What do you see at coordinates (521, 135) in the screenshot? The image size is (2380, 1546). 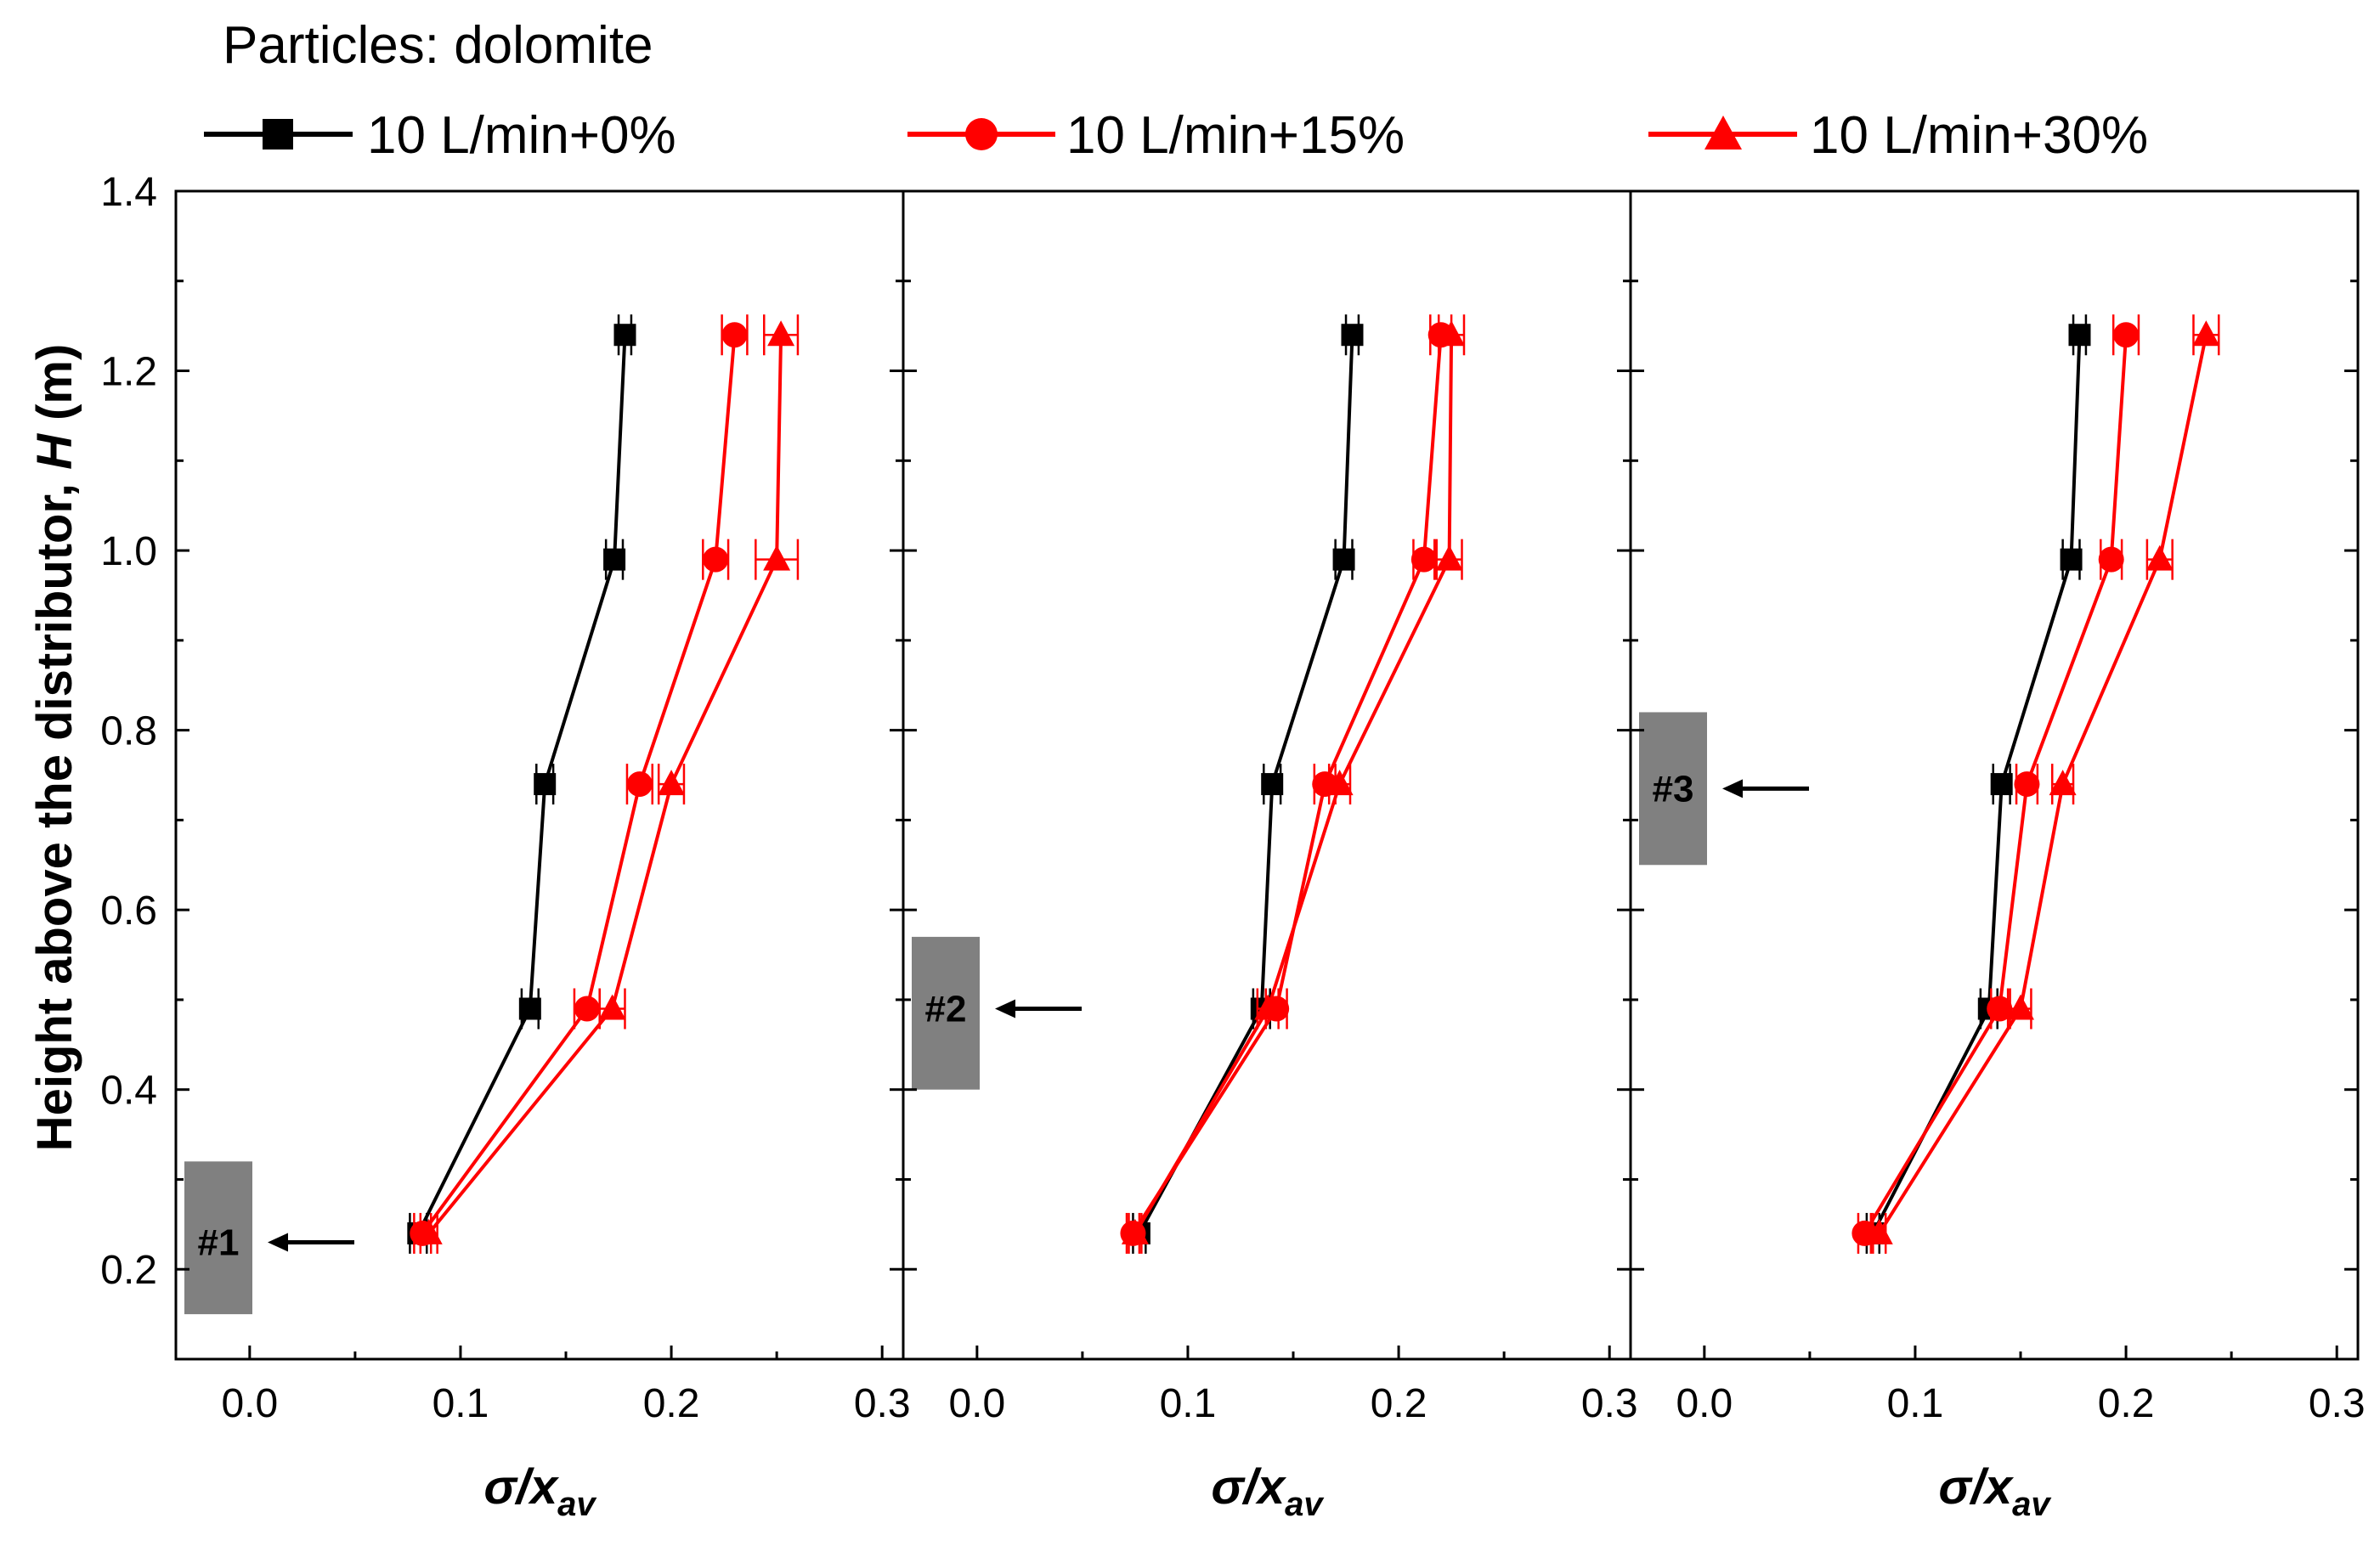 I see `legend-label-0p: 10 L/min+0%` at bounding box center [521, 135].